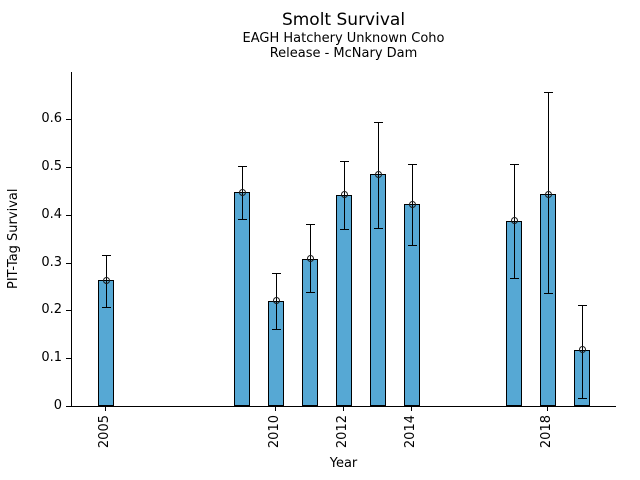 The image size is (640, 480). What do you see at coordinates (548, 294) in the screenshot?
I see `error-cap-low-2018` at bounding box center [548, 294].